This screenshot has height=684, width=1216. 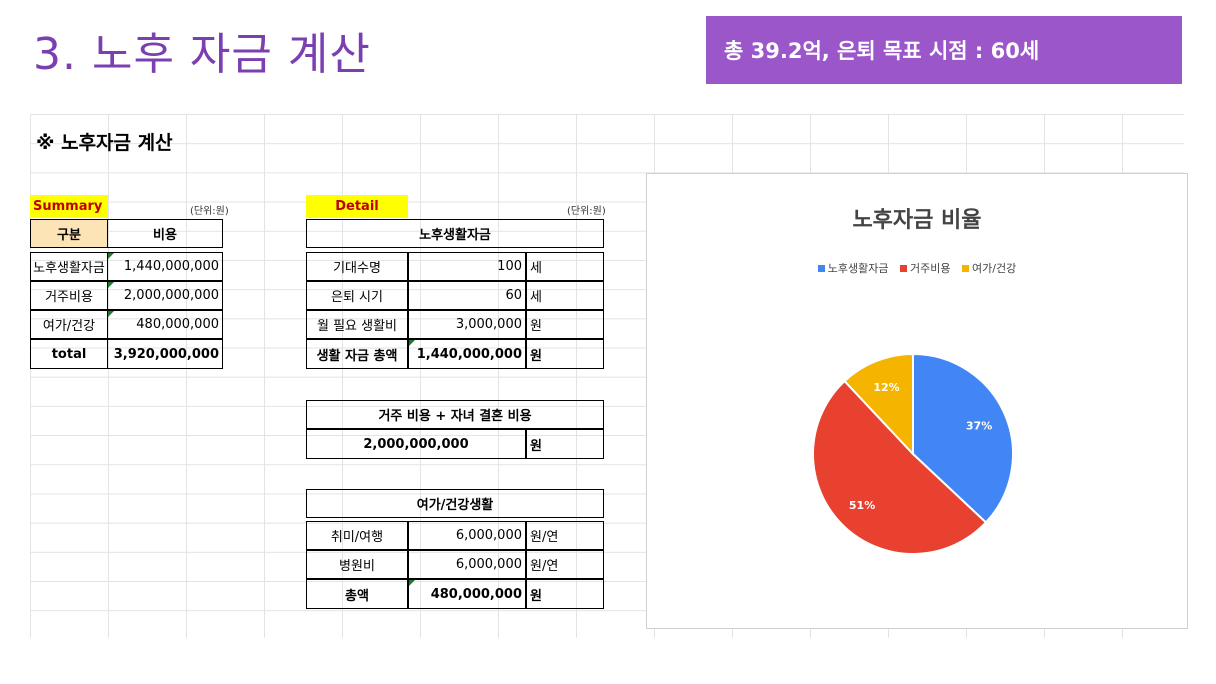 What do you see at coordinates (944, 50) in the screenshot?
I see `summary-banner: 총 39.2억, 은퇴 목표 시점 : 60세` at bounding box center [944, 50].